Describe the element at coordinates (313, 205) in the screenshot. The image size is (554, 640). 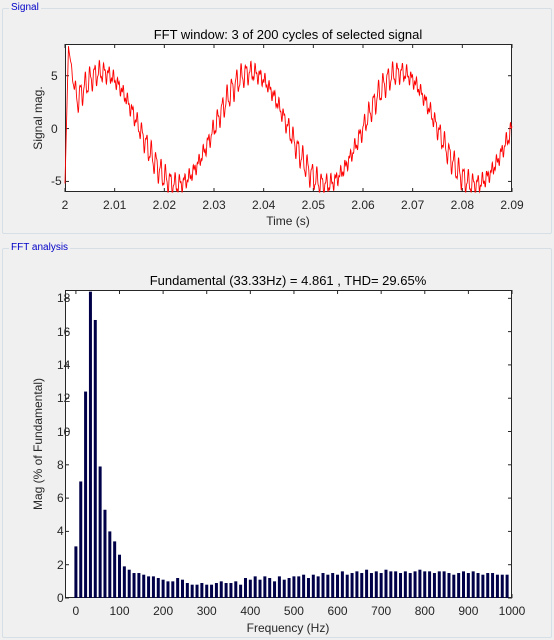
I see `signal-x-tick-label: 2.05` at that location.